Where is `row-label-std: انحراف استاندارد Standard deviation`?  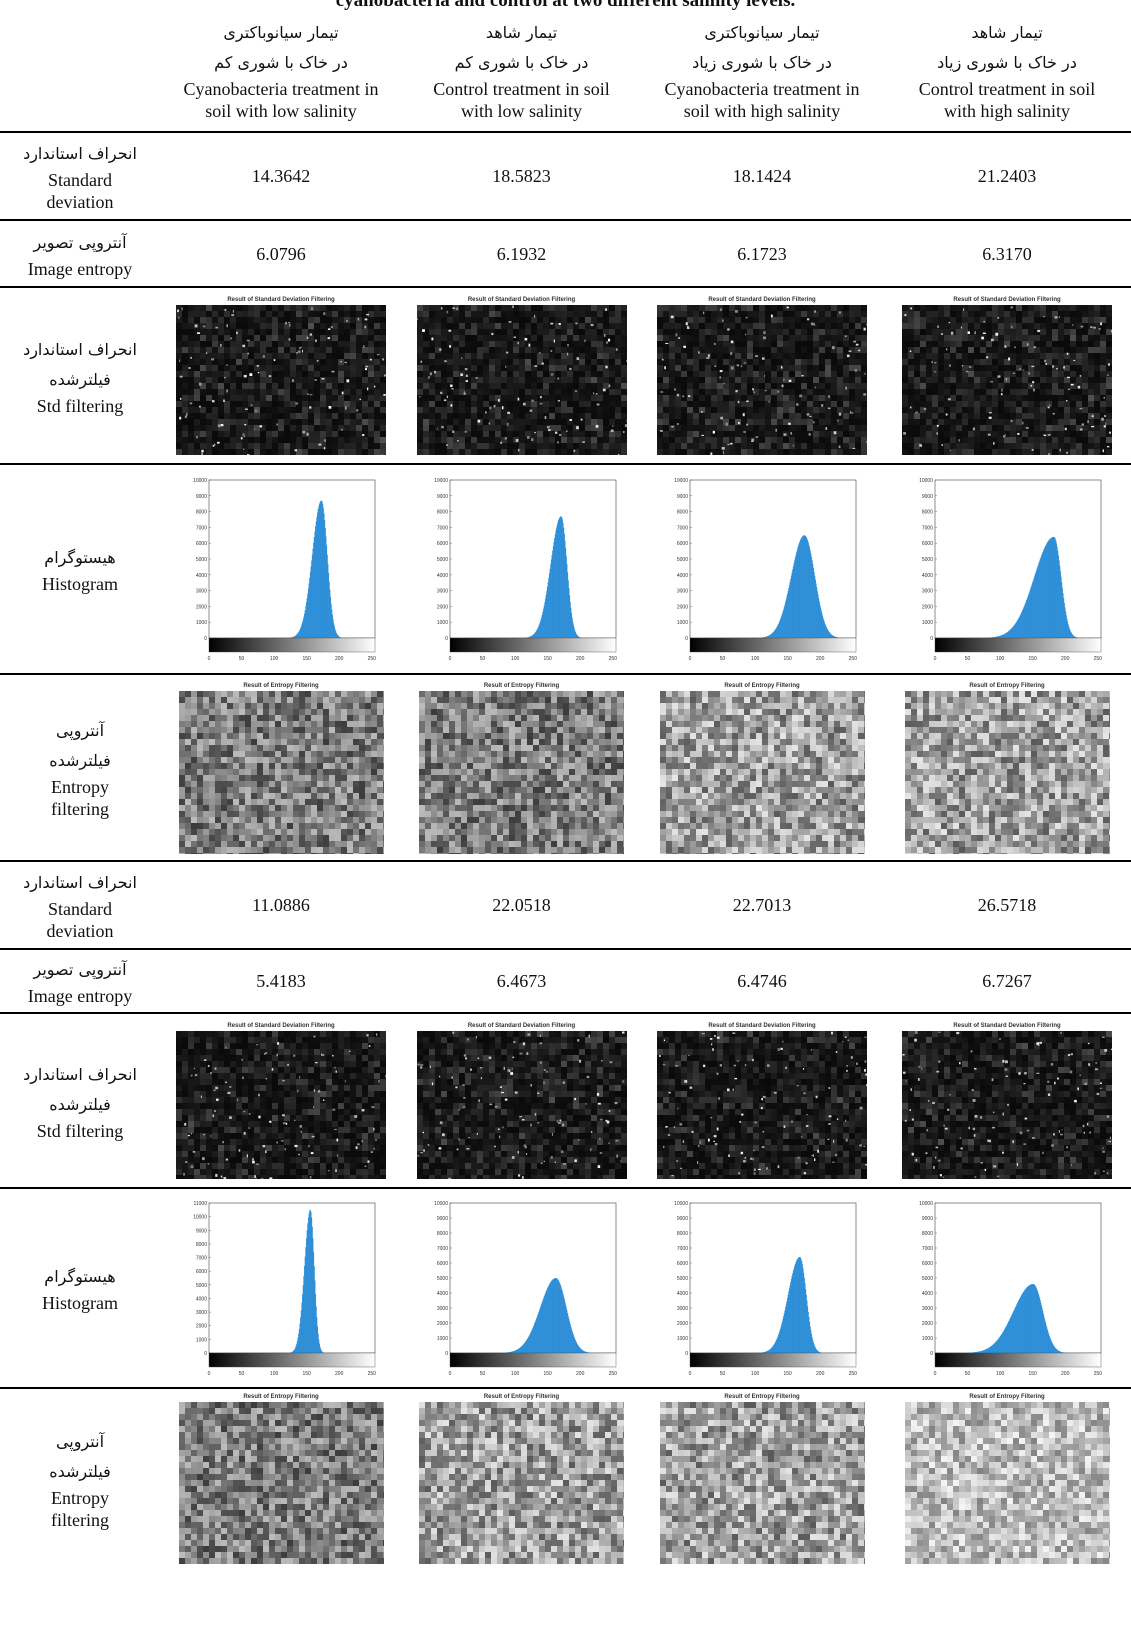 row-label-std: انحراف استاندارد Standard deviation is located at coordinates (80, 175).